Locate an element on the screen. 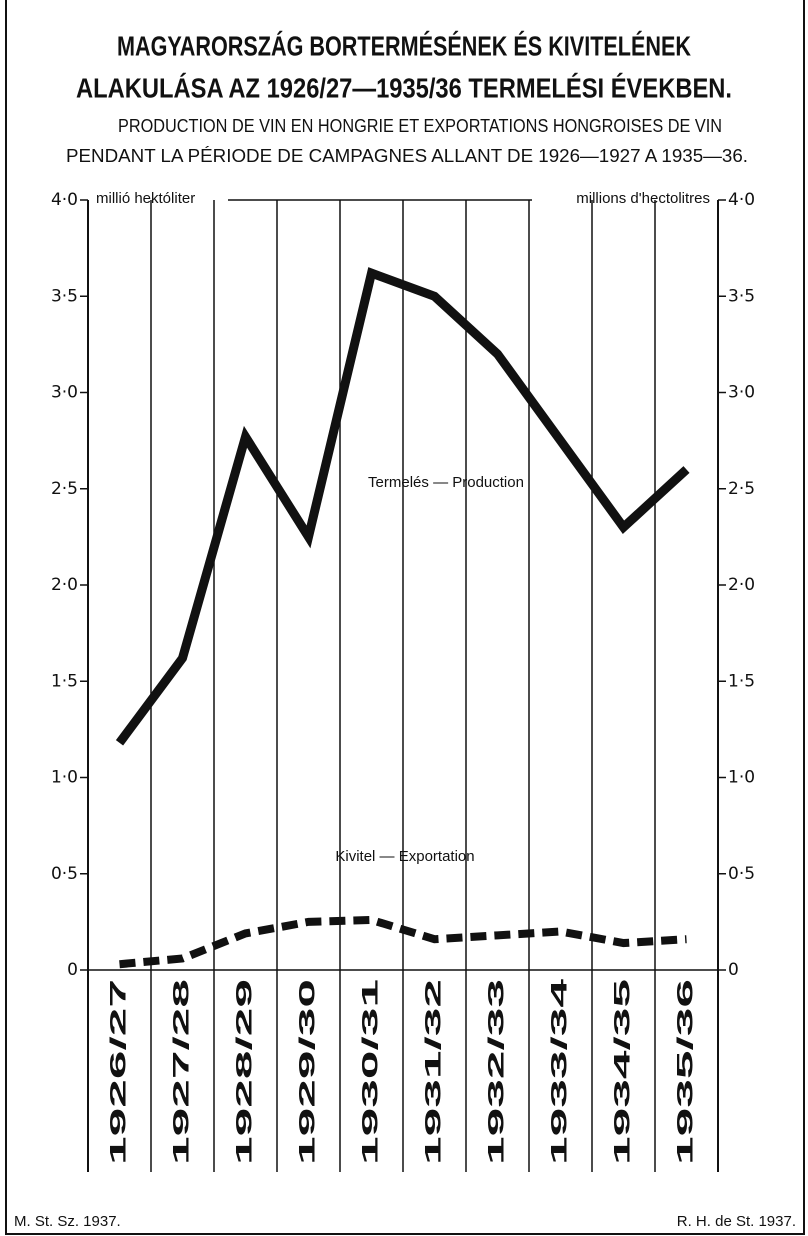 Image resolution: width=808 pixels, height=1236 pixels. y-axis-label: millió hektóliter is located at coordinates (145, 198).